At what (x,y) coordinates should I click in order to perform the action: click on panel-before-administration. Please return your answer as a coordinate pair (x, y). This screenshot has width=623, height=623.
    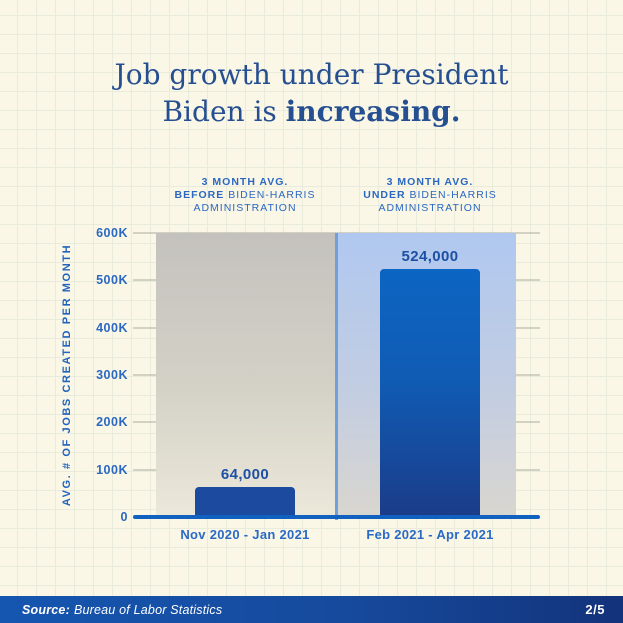
    Looking at the image, I should click on (245, 375).